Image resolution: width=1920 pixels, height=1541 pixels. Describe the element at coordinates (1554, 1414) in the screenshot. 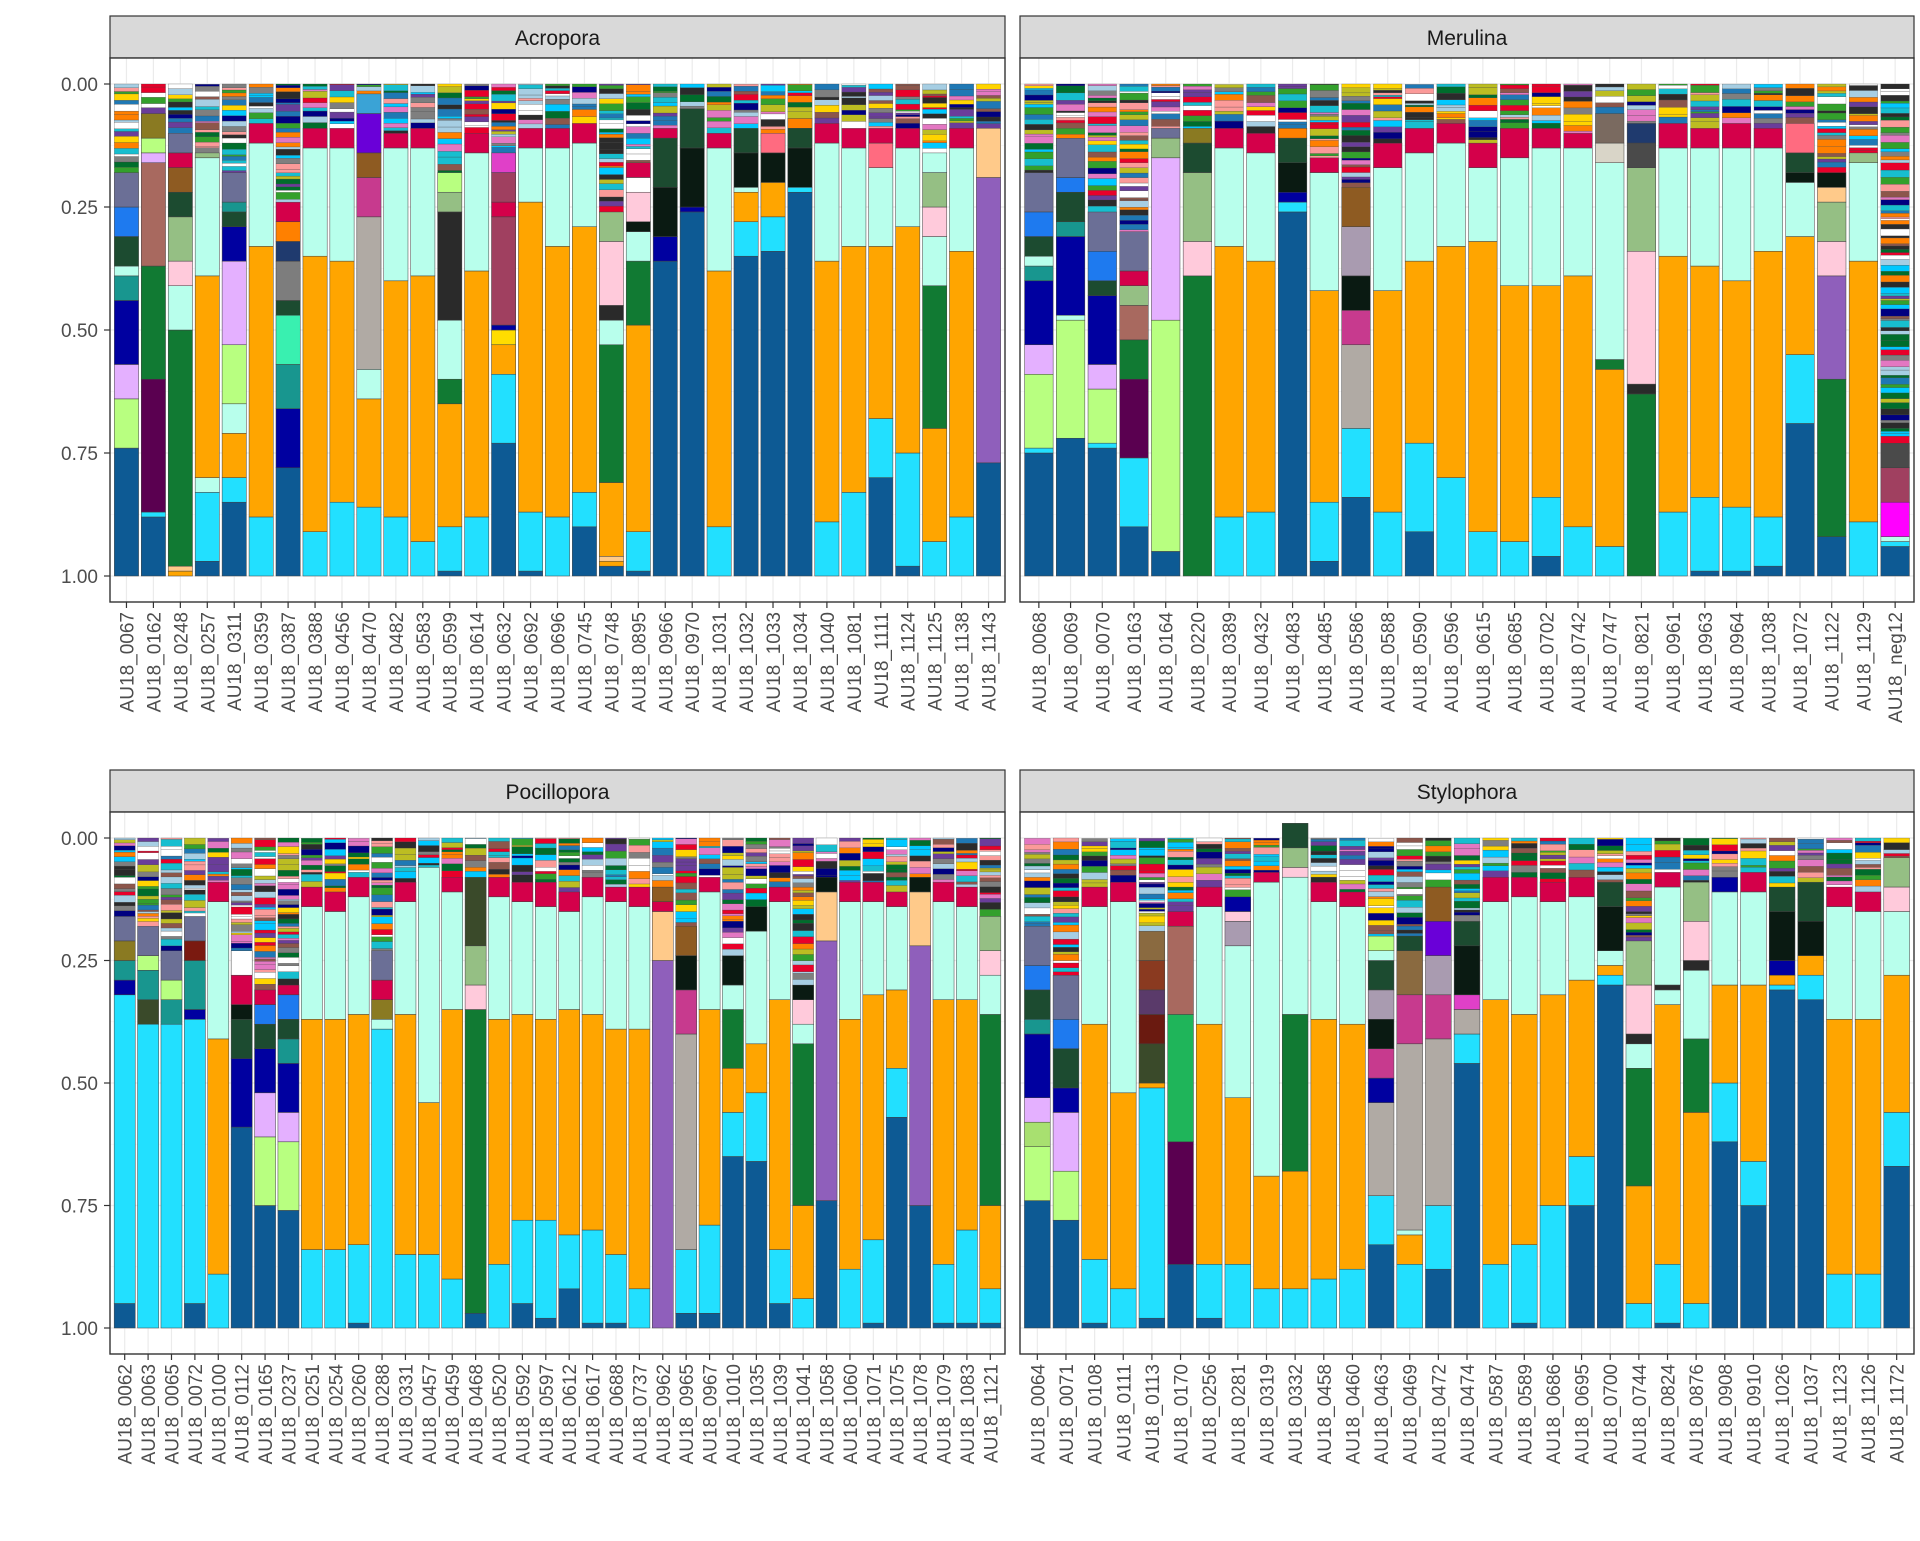

I see `x-tick-label: AU18_0686` at that location.